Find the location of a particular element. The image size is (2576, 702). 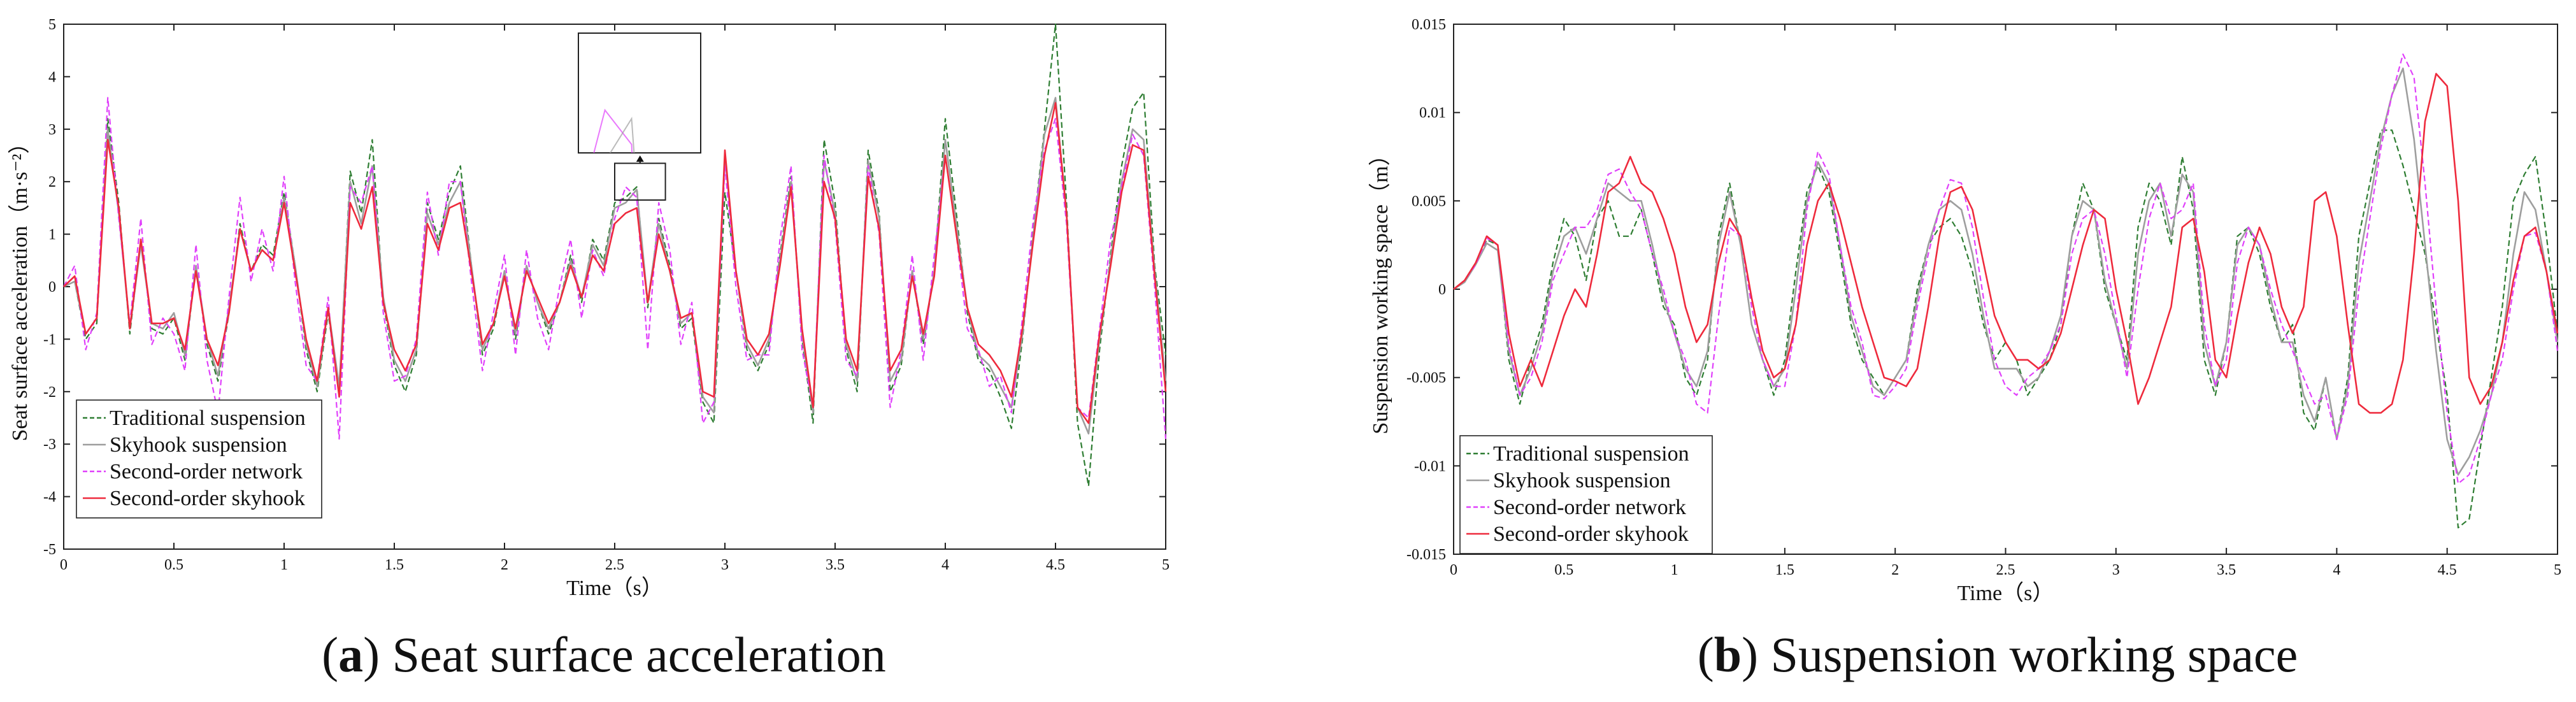

caption-a: (a) Seat surface acceleration is located at coordinates (604, 654).